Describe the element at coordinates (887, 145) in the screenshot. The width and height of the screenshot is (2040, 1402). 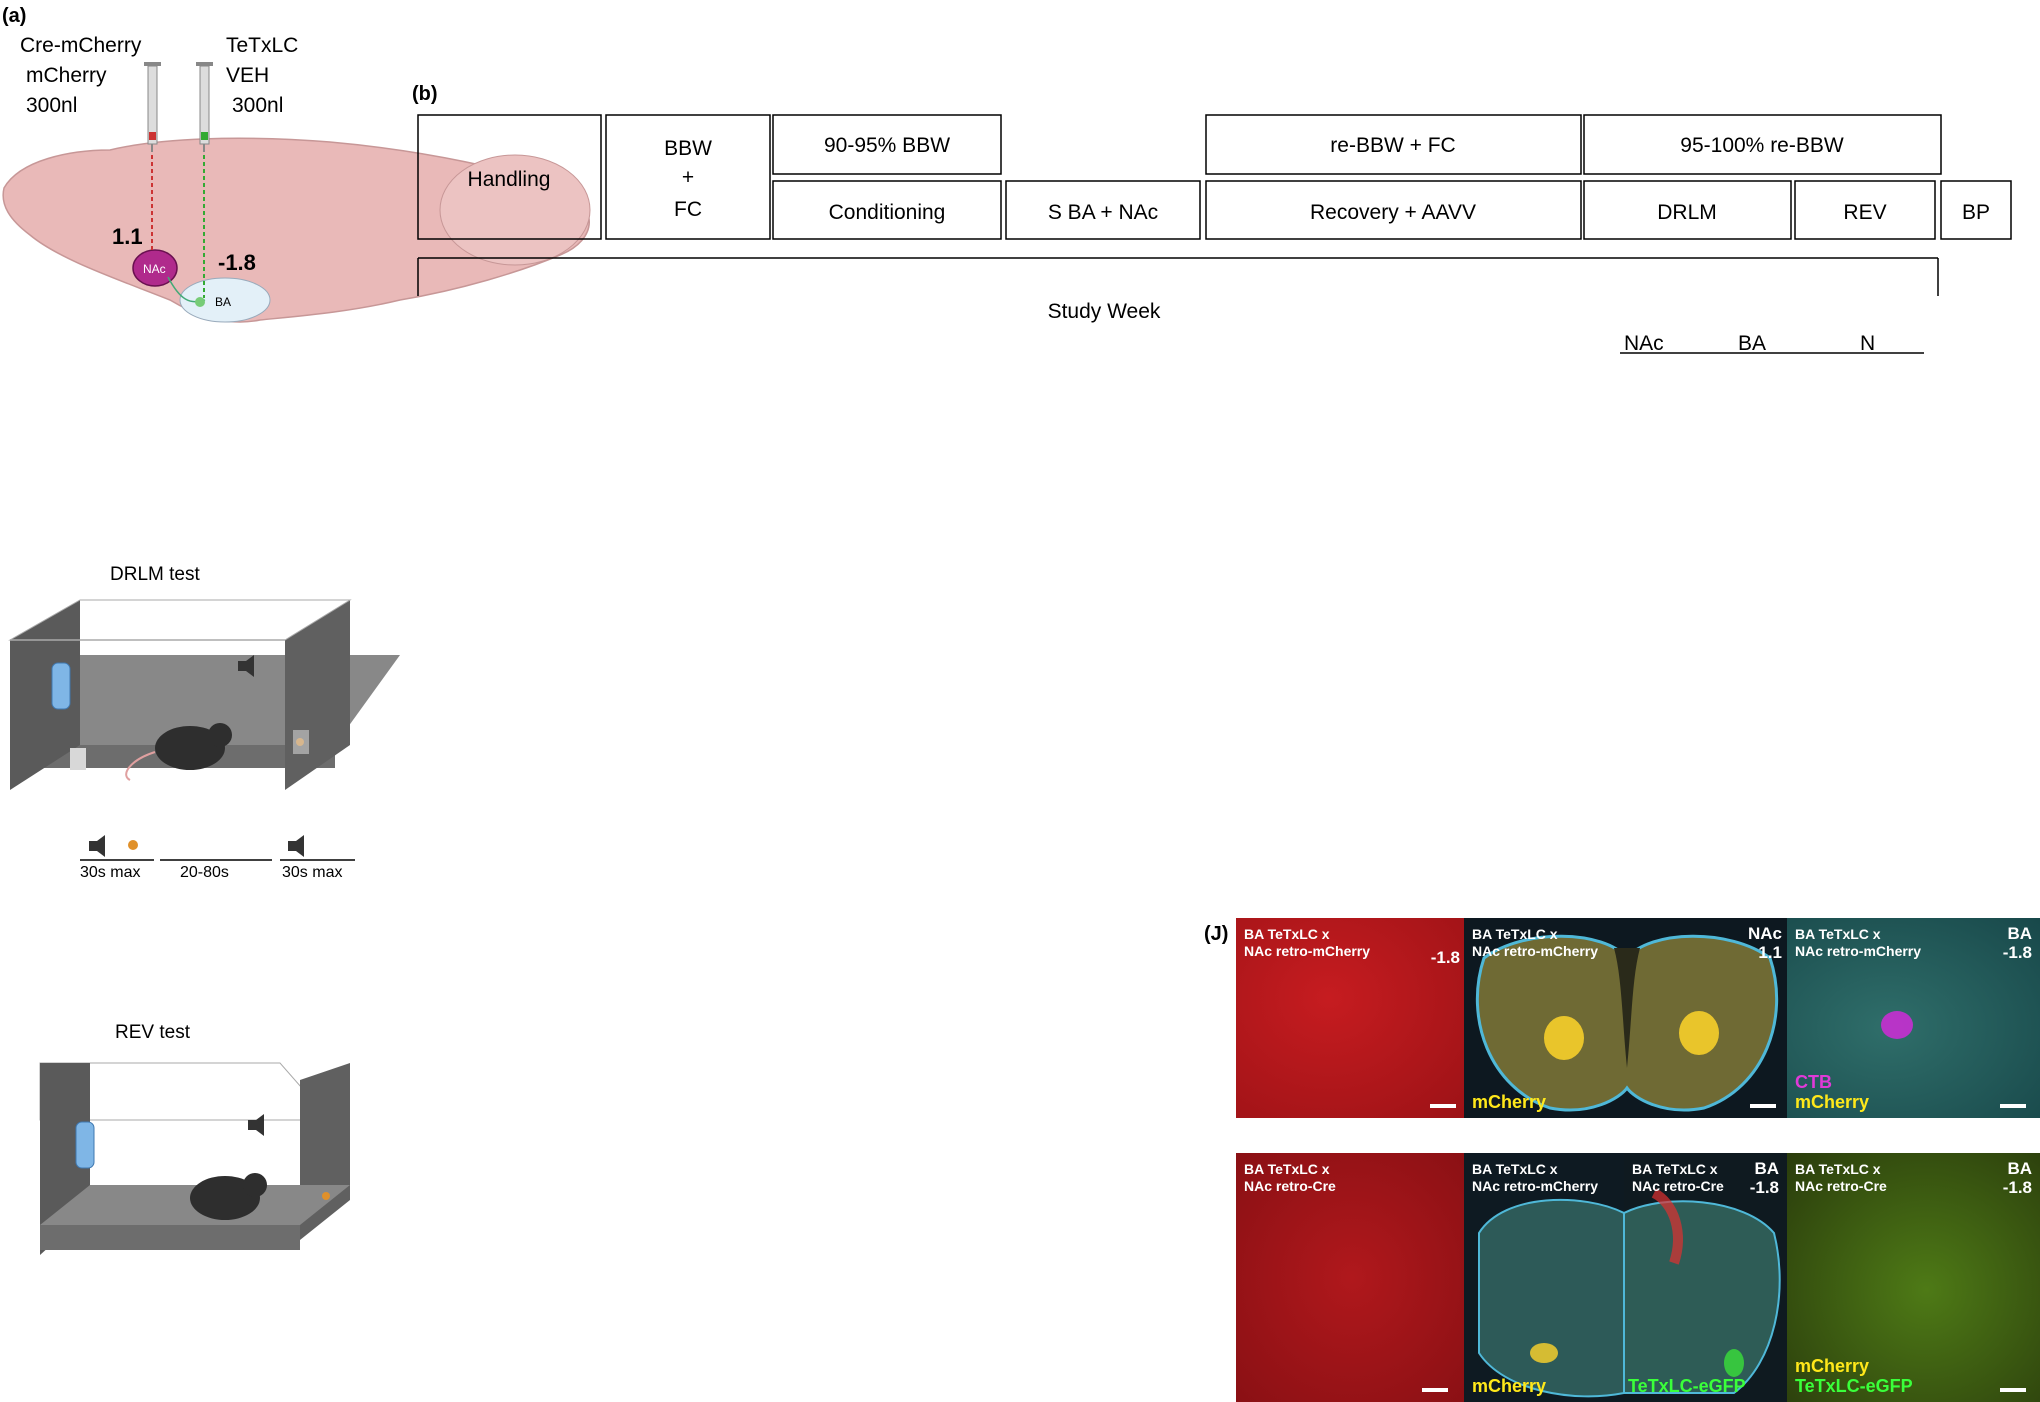
I see `bbw-90-label: 90-95% BBW` at that location.